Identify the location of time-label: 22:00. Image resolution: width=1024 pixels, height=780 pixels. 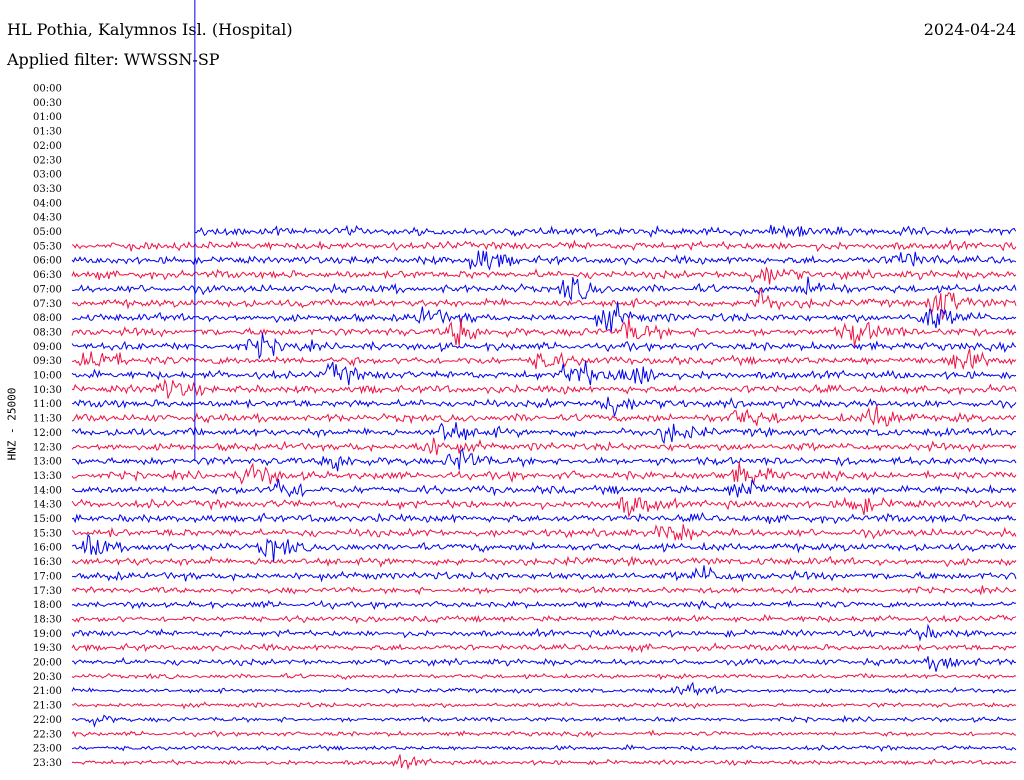
(47, 720).